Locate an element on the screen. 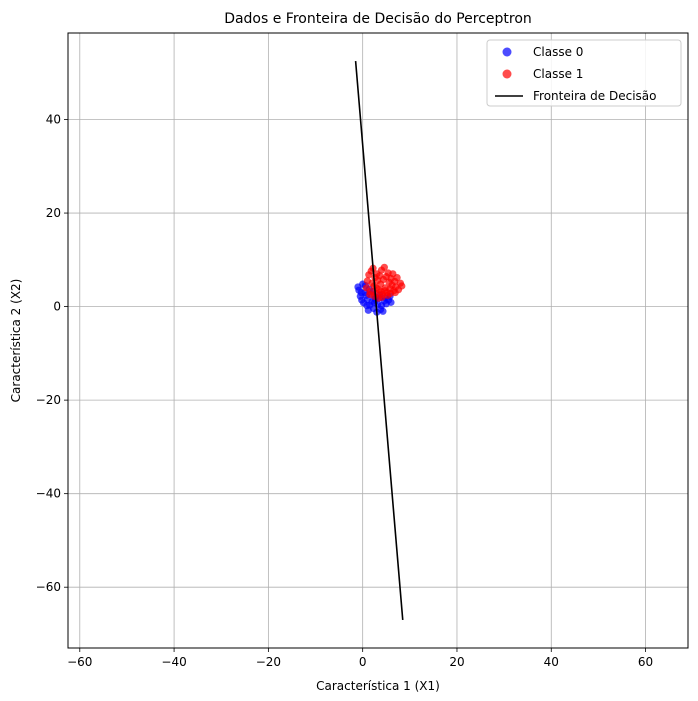 The width and height of the screenshot is (698, 701). y-axis-label: Característica 2 (X2) is located at coordinates (16, 341).